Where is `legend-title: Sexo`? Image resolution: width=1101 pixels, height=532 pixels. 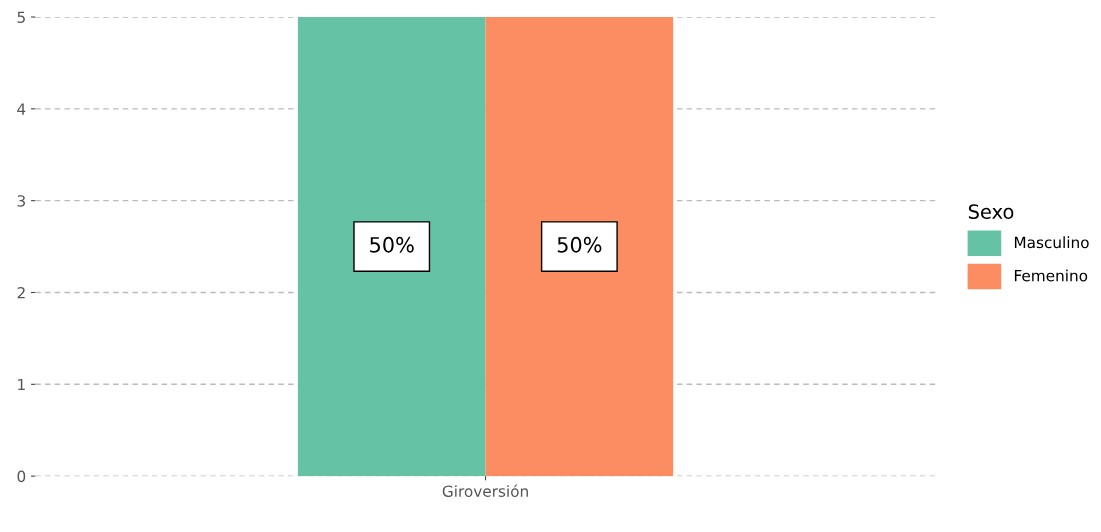
legend-title: Sexo is located at coordinates (991, 211).